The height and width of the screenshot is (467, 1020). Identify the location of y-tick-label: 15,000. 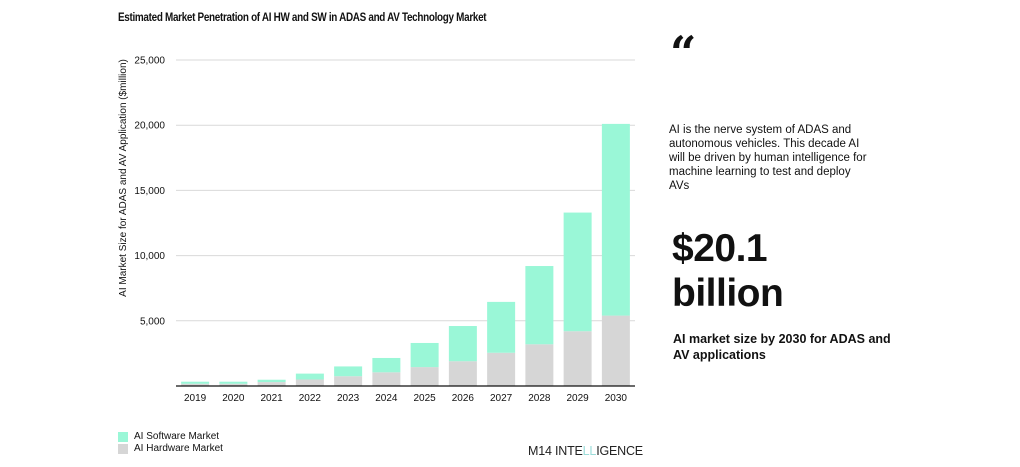
(149, 191).